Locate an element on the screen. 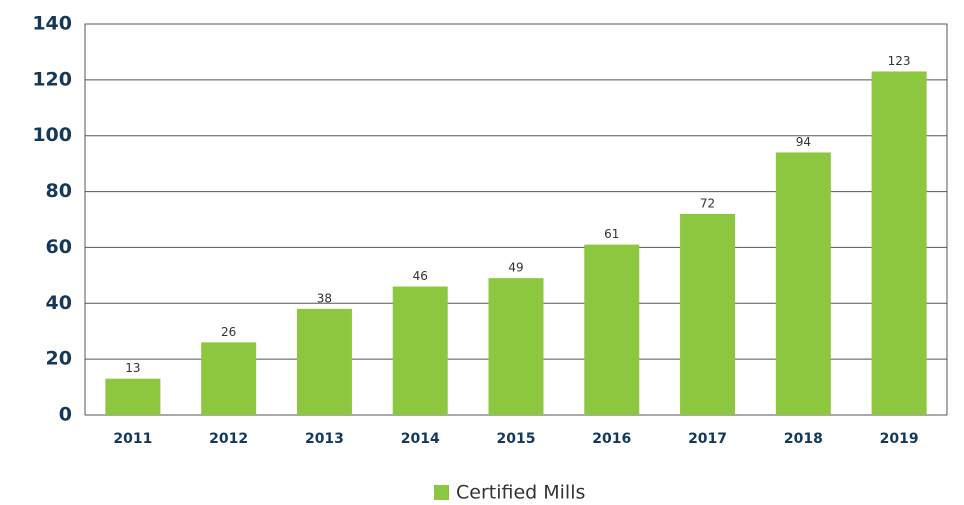  y-tick-label: 100 is located at coordinates (52, 135).